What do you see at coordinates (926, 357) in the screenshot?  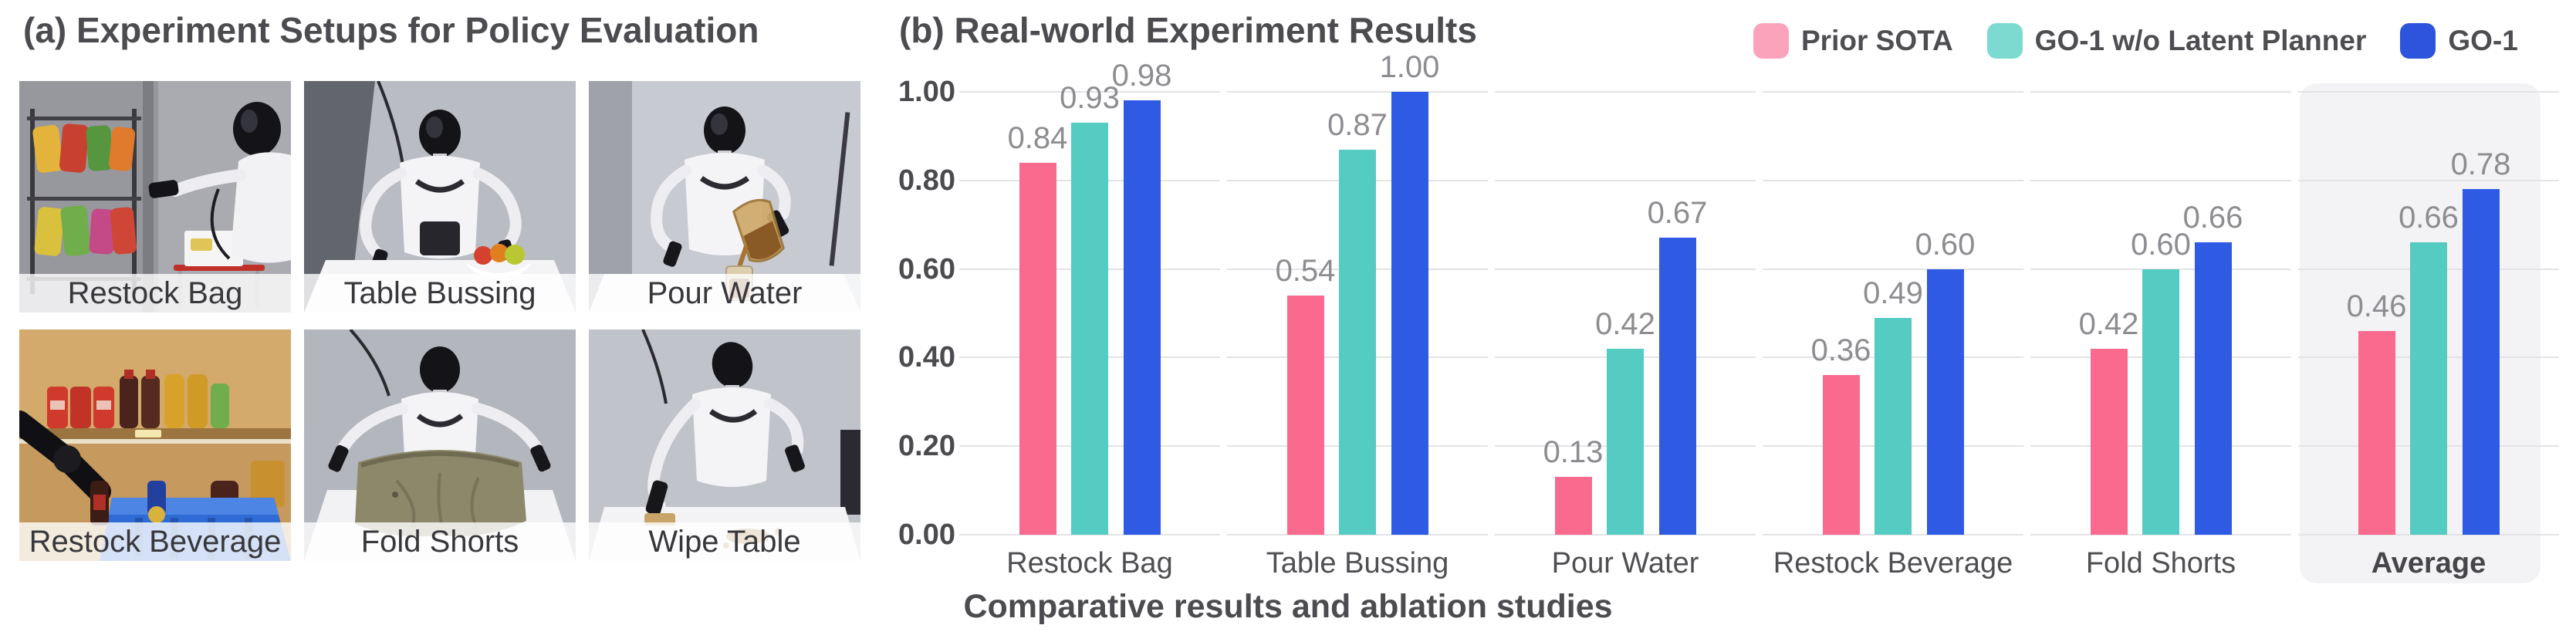 I see `y-axis-tick-label: 0.40` at bounding box center [926, 357].